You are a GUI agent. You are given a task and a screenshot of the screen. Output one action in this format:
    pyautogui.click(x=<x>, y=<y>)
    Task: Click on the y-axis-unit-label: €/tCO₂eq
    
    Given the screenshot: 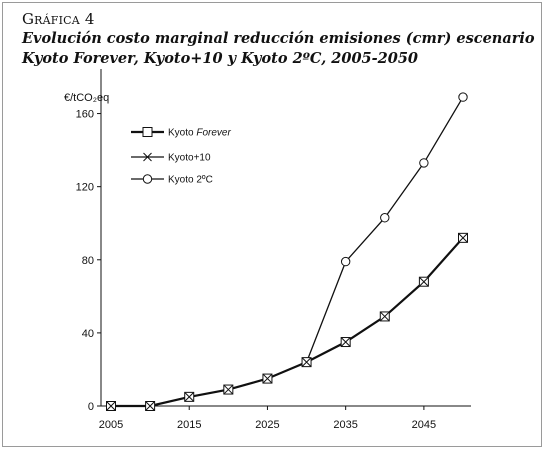 What is the action you would take?
    pyautogui.click(x=86, y=98)
    